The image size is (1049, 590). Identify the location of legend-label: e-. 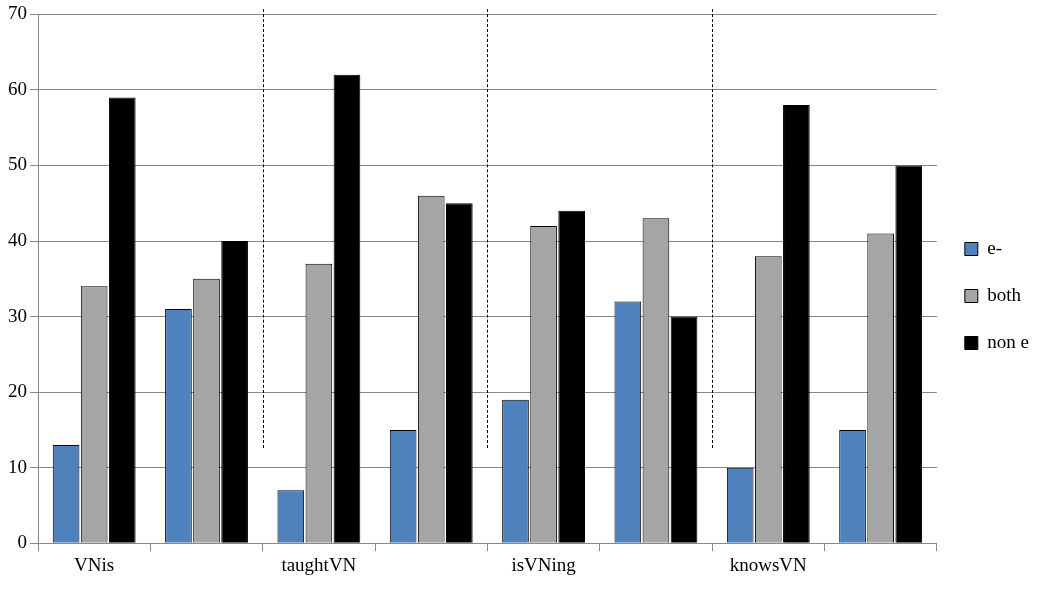
(995, 247).